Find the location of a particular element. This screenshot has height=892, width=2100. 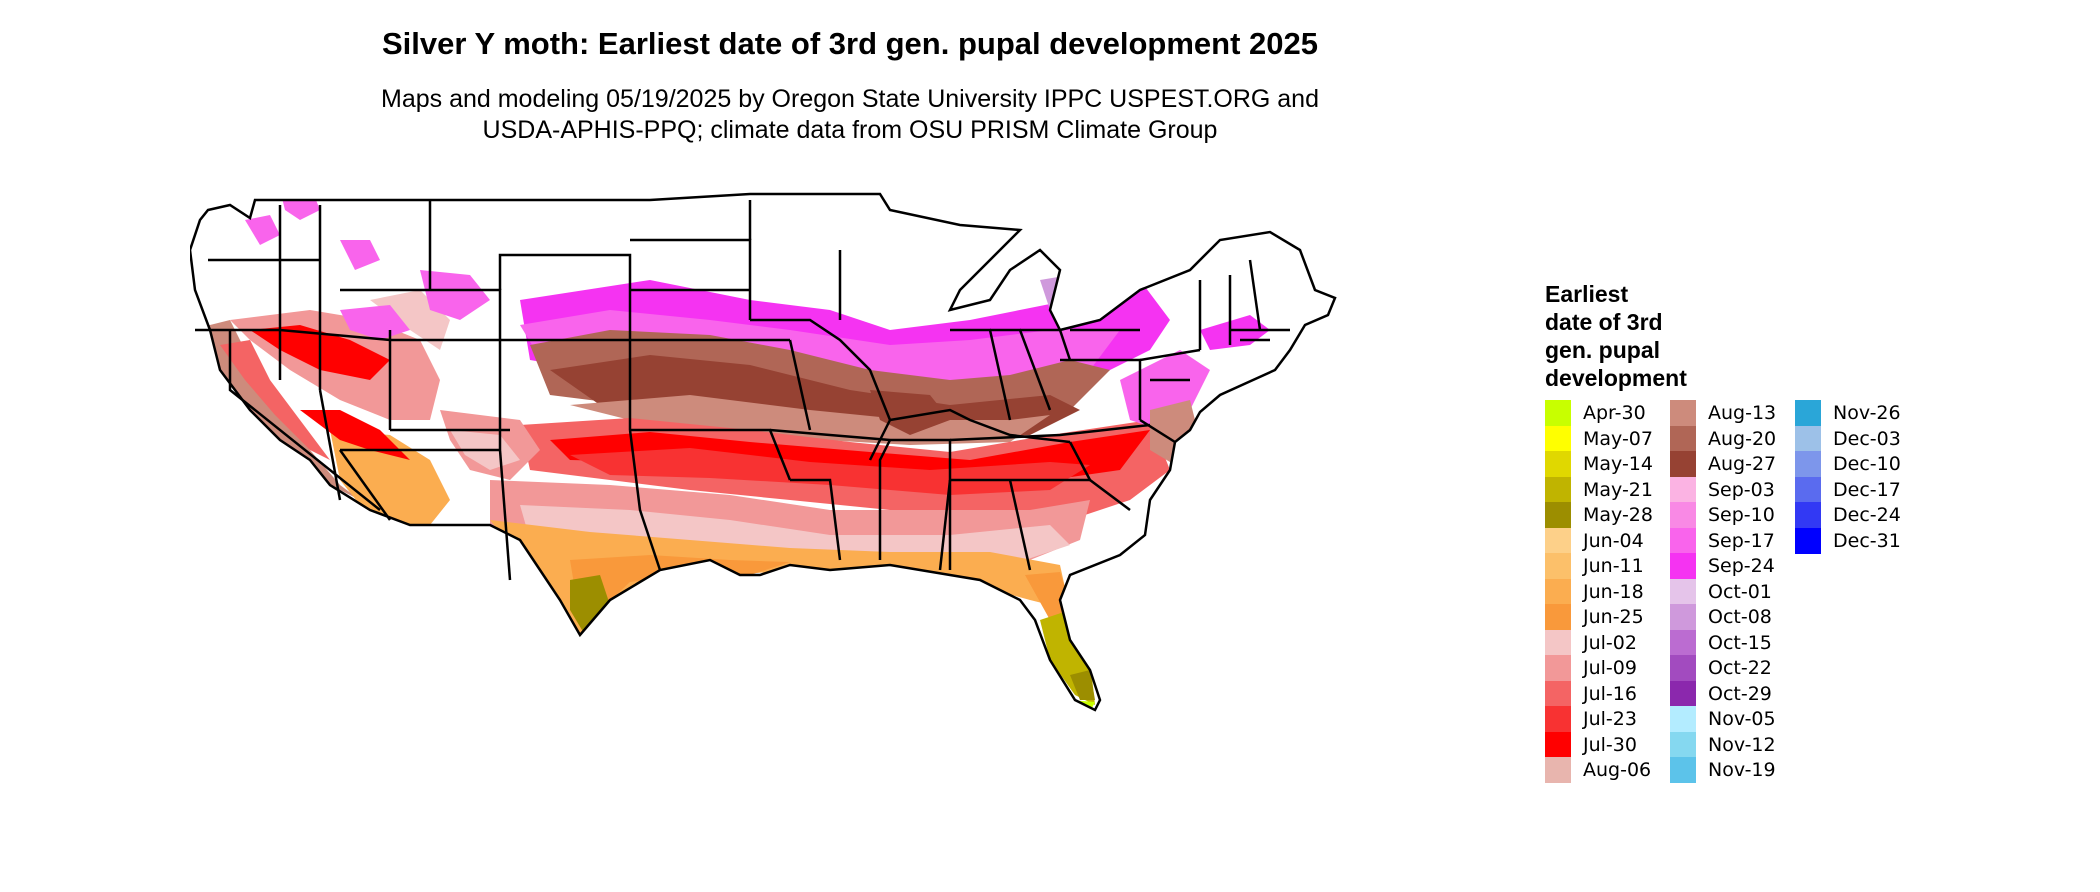

legend-item: Jun-04 is located at coordinates (1594, 540).